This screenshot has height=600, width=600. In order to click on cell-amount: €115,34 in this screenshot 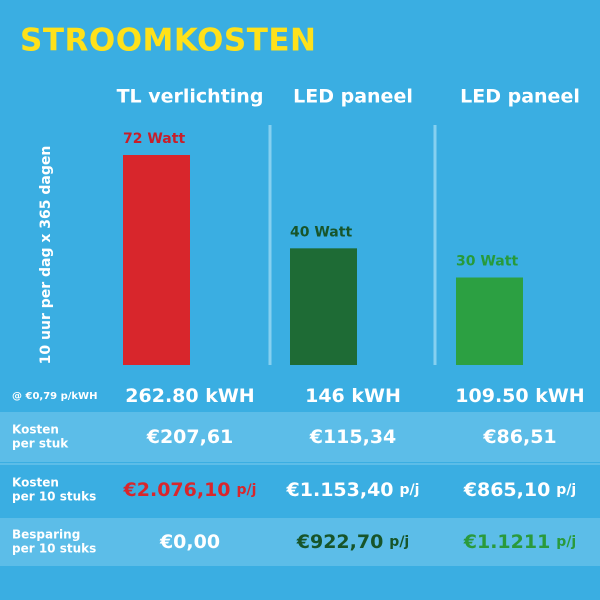, I will do `click(353, 437)`.